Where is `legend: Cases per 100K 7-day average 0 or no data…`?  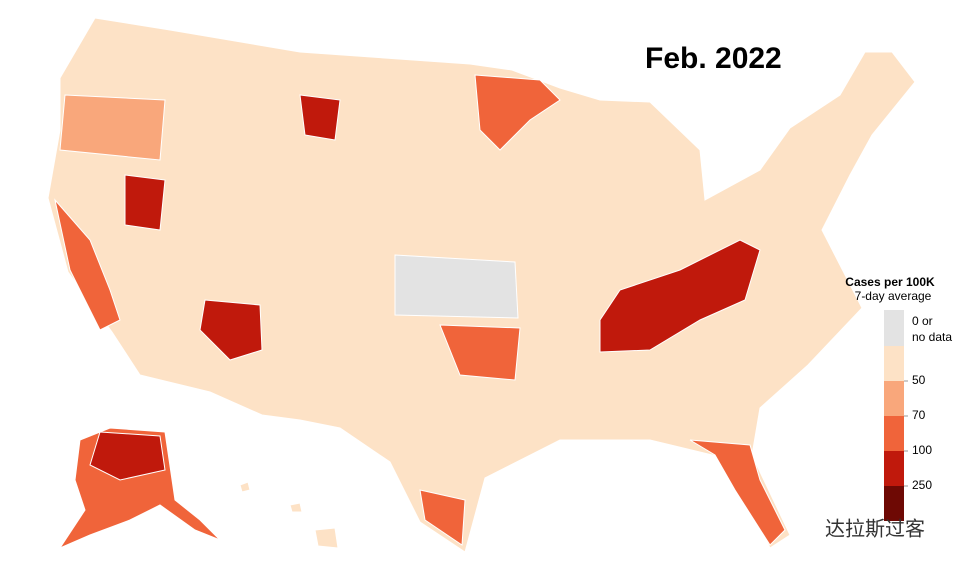 legend: Cases per 100K 7-day average 0 or no data… is located at coordinates (898, 398).